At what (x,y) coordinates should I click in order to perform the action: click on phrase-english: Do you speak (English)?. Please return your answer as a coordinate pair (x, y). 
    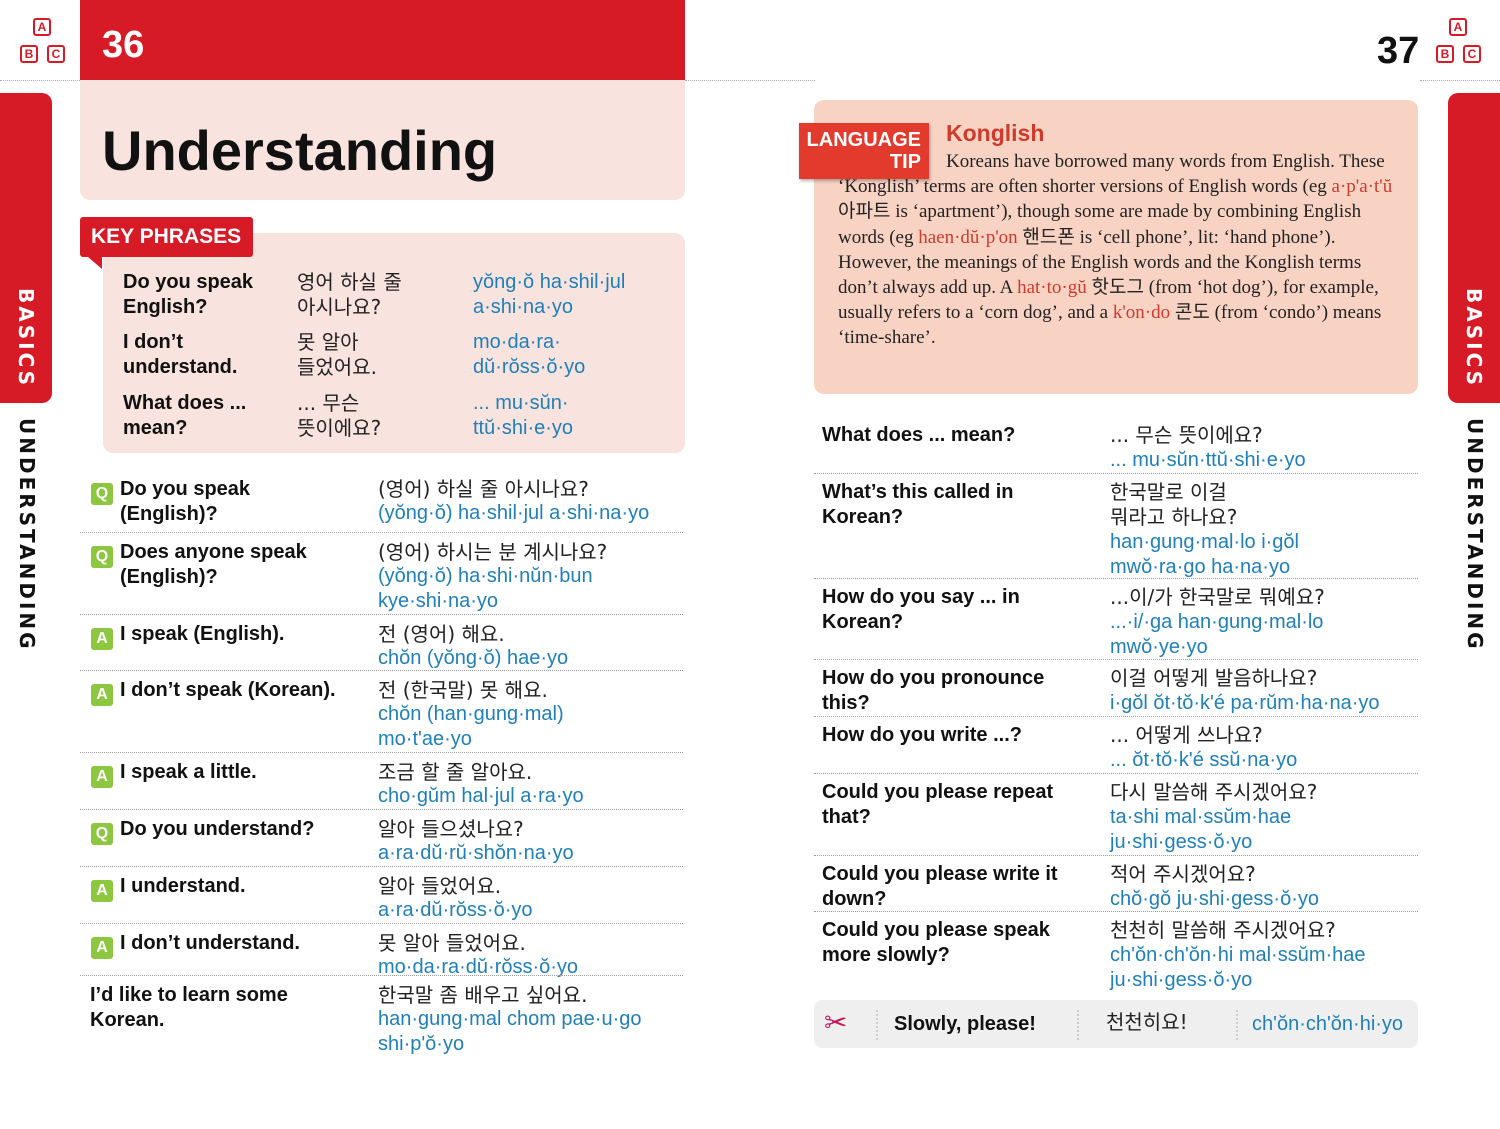
    Looking at the image, I should click on (185, 501).